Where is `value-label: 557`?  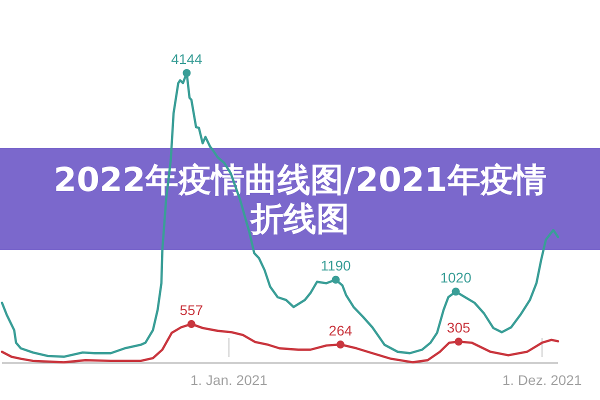 value-label: 557 is located at coordinates (192, 310).